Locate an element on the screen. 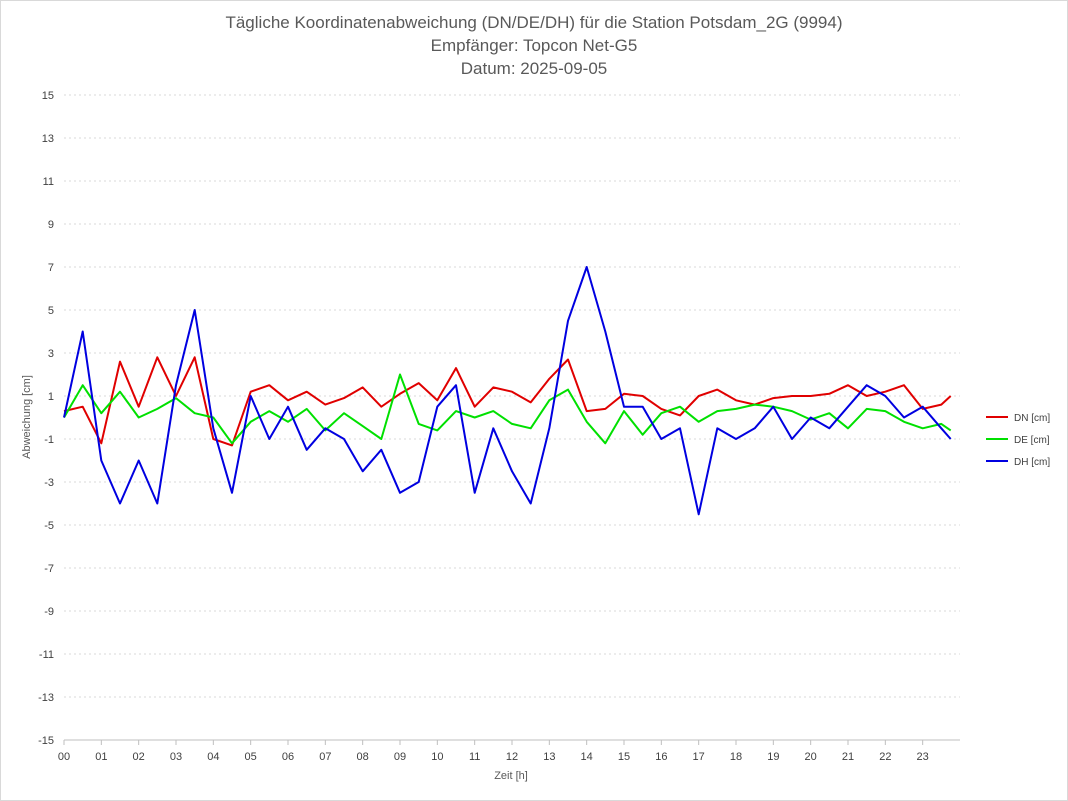  x-tick-label: 08 is located at coordinates (363, 757).